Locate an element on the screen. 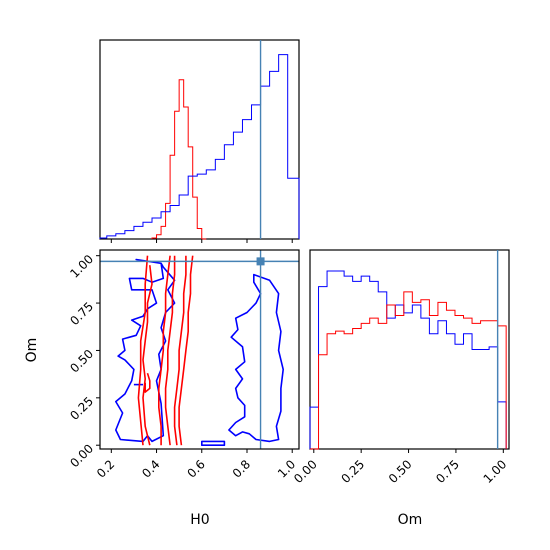  om-ytick-label-2: 0.50 is located at coordinates (81, 361).